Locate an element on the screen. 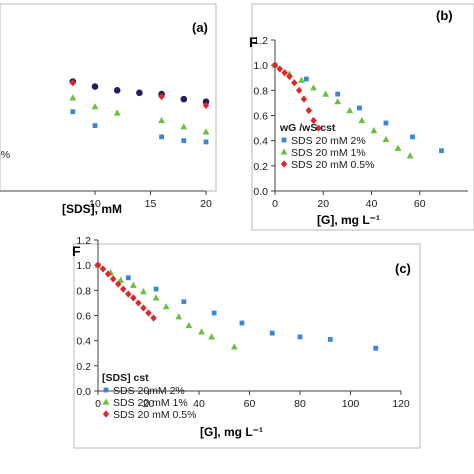 This screenshot has height=474, width=474. y-axis-label: F is located at coordinates (253, 42).